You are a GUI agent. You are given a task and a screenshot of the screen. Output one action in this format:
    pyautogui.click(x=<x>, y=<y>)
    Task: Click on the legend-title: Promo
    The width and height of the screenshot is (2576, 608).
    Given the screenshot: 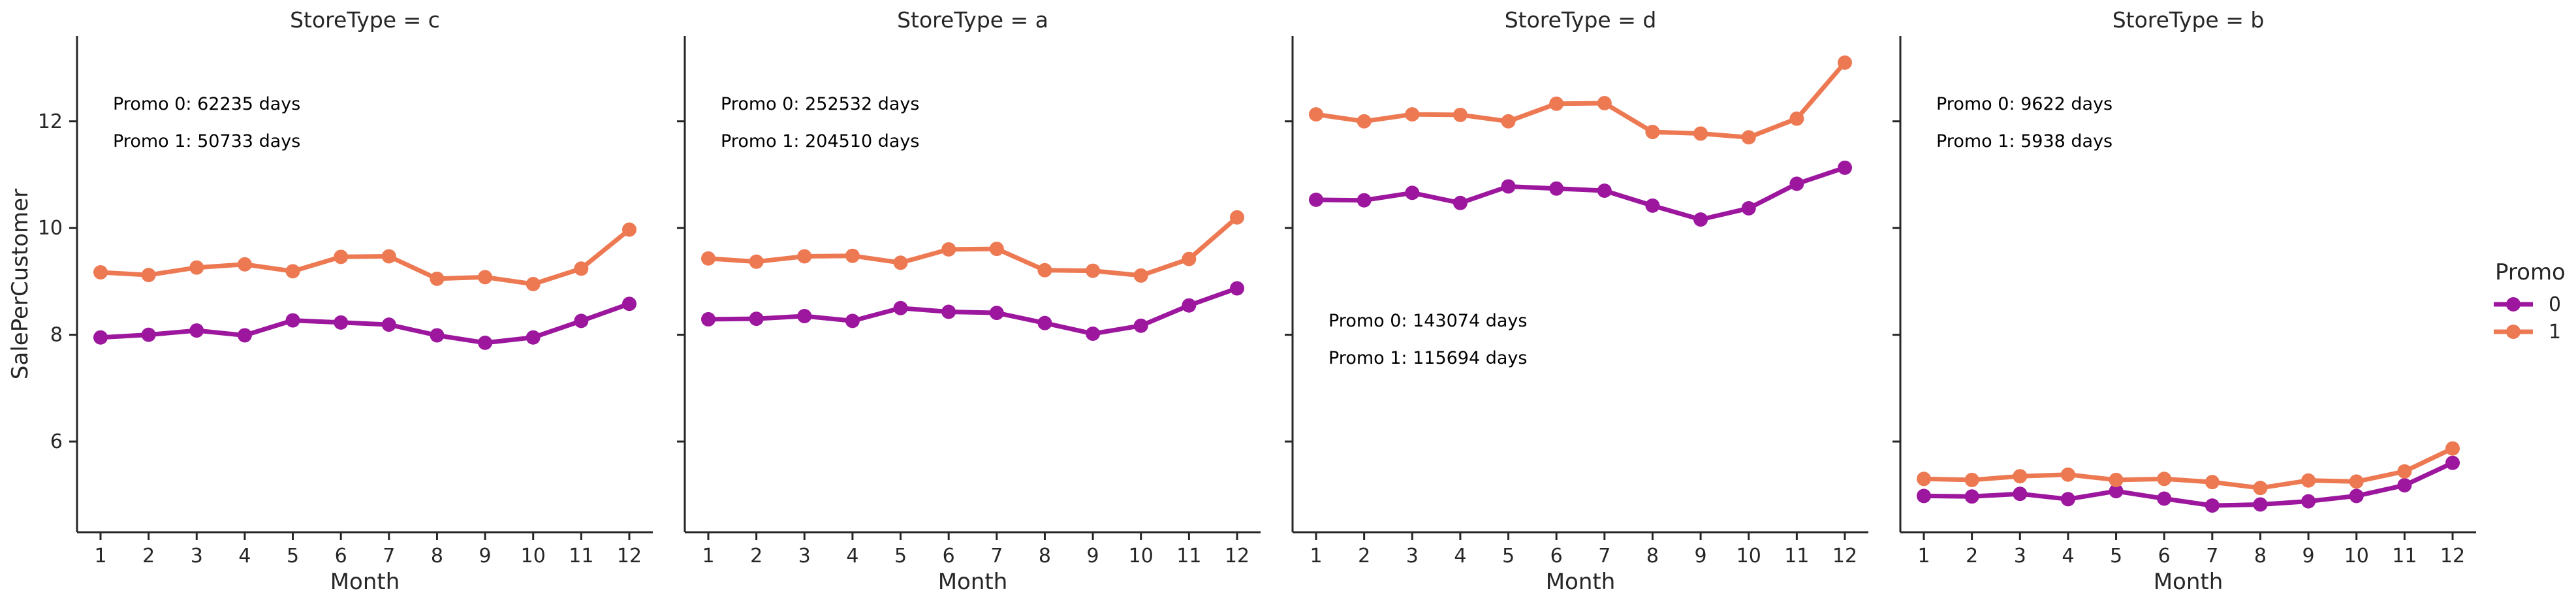 What is the action you would take?
    pyautogui.click(x=2530, y=272)
    